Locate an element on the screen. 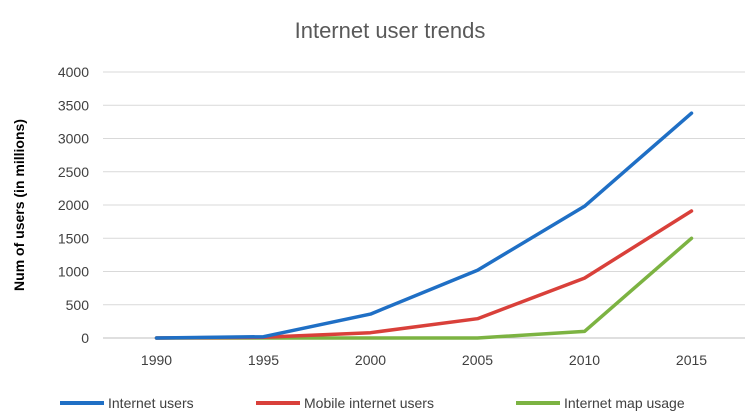 This screenshot has width=755, height=415. y-tick-label: 2000 is located at coordinates (73, 205).